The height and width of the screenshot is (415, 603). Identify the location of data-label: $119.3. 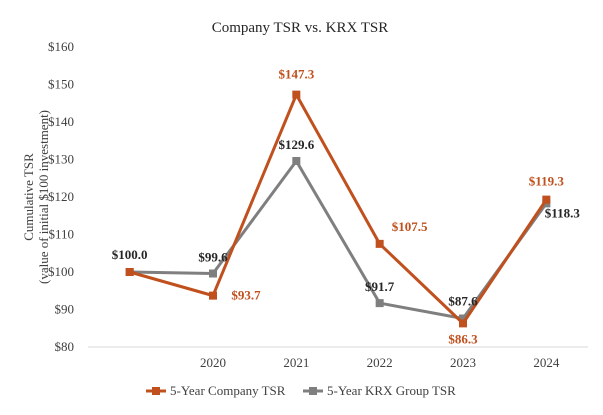
(547, 181).